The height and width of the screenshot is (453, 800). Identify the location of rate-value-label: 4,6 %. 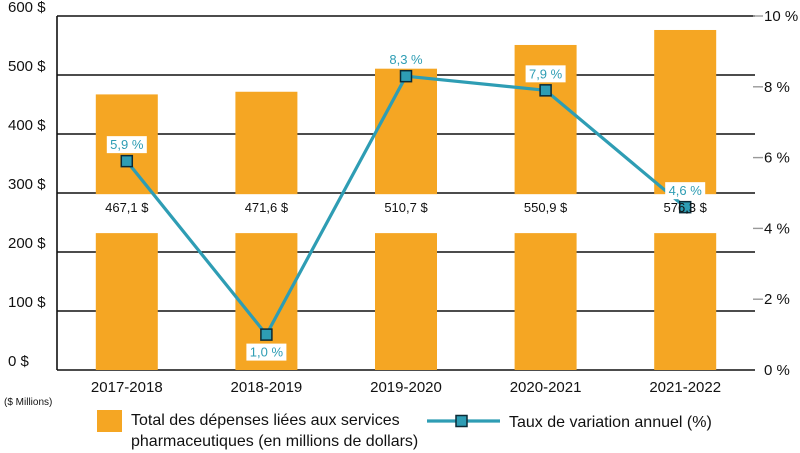
(686, 190).